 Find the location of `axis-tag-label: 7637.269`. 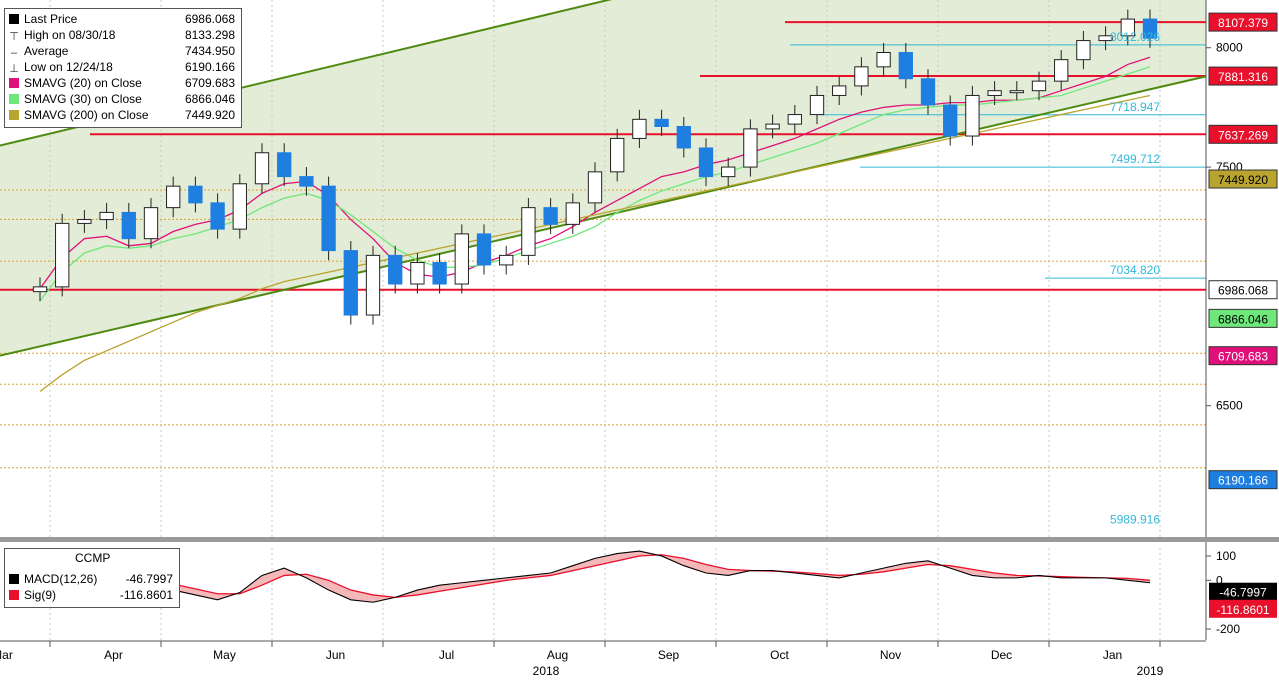

axis-tag-label: 7637.269 is located at coordinates (1243, 135).